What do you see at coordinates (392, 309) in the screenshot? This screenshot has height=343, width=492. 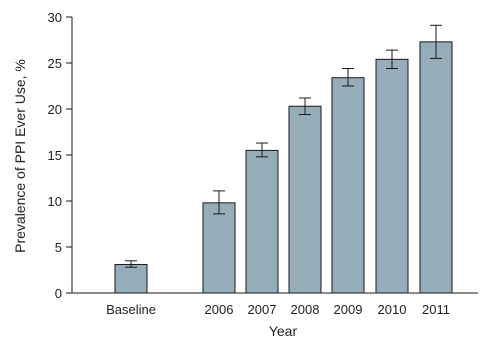 I see `x-tick-label: 2010` at bounding box center [392, 309].